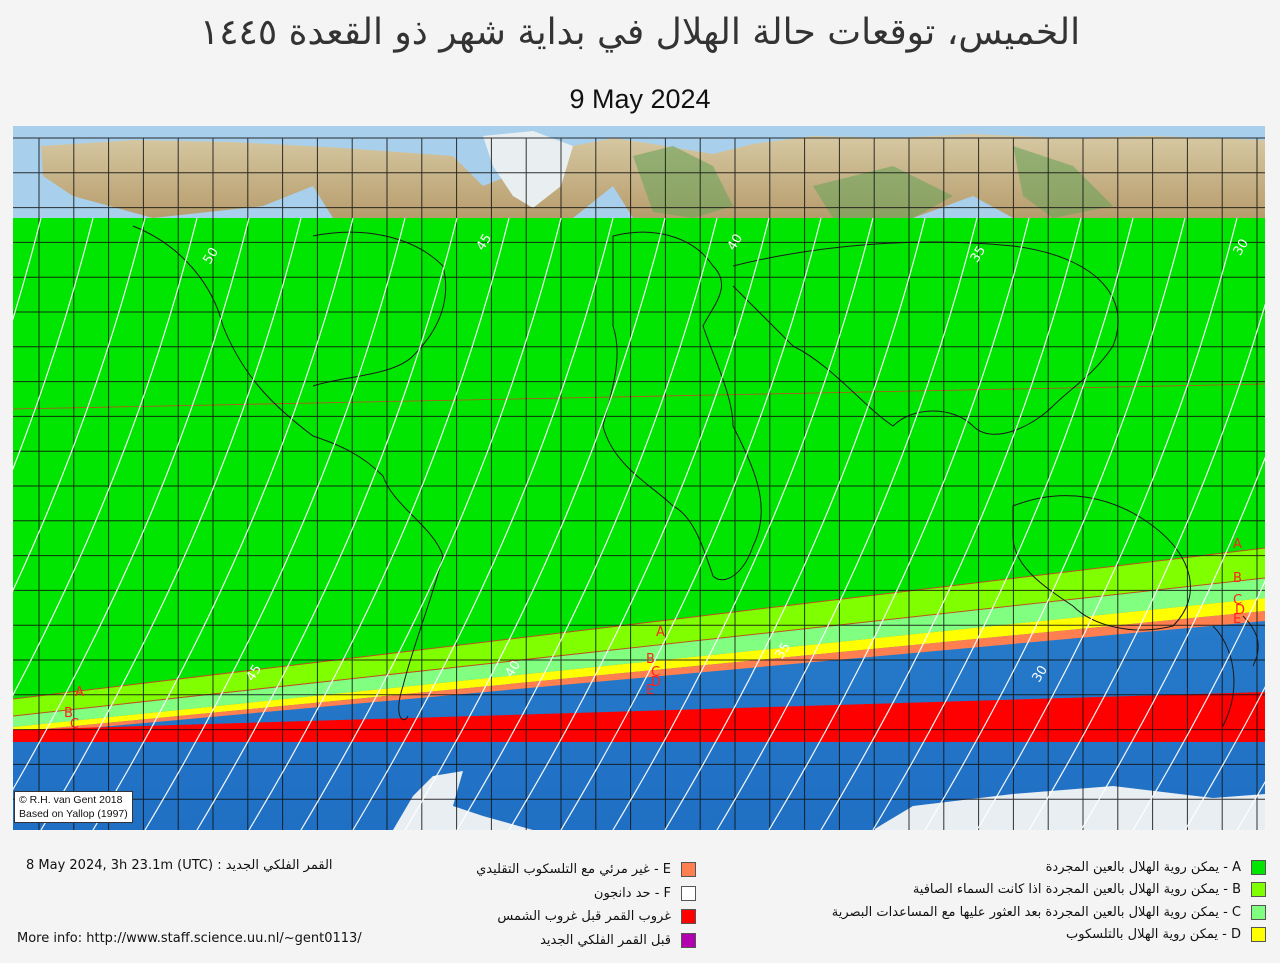 This screenshot has width=1280, height=963. Describe the element at coordinates (660, 632) in the screenshot. I see `zone-marker-a-mid: A` at that location.